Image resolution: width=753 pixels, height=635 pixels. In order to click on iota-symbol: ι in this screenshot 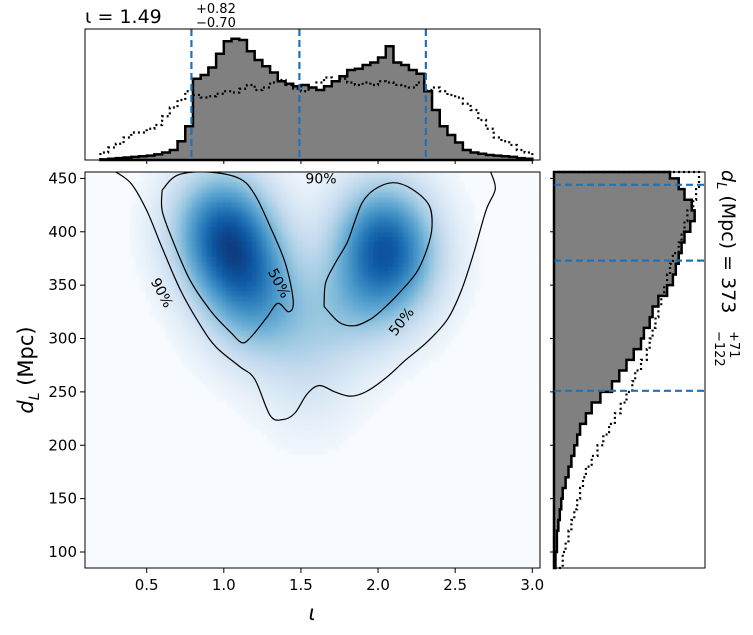, I will do `click(88, 17)`.